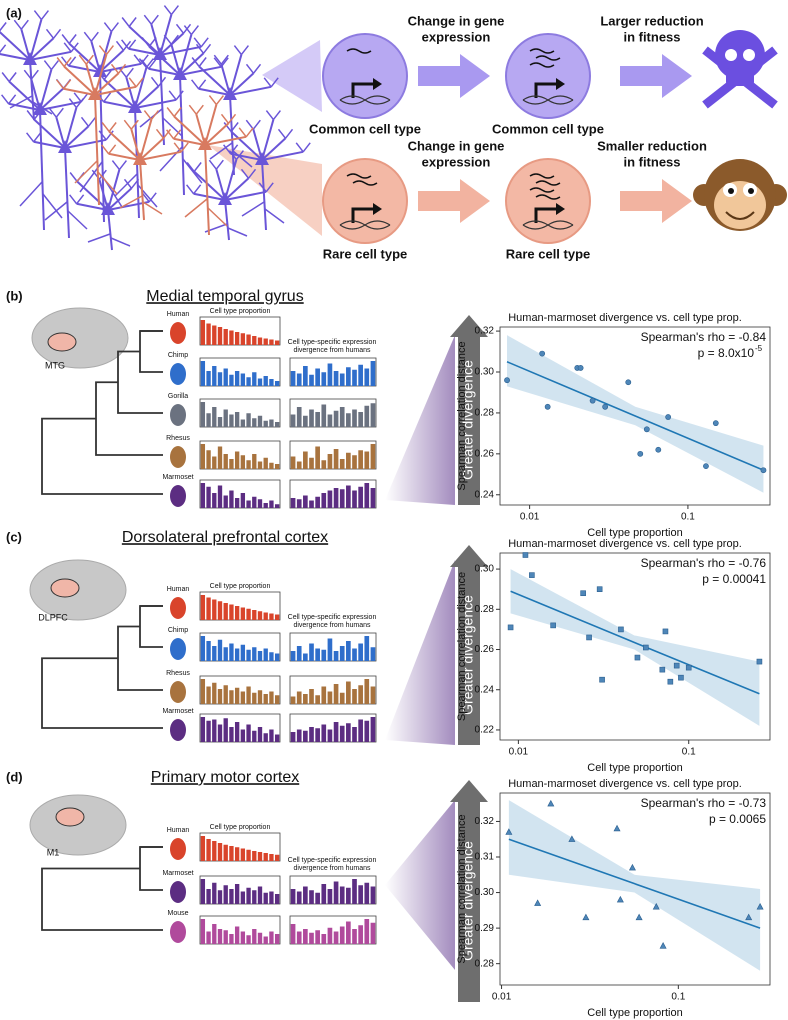 This screenshot has height=1020, width=788. What do you see at coordinates (240, 455) in the screenshot?
I see `mini-chart-frame` at bounding box center [240, 455].